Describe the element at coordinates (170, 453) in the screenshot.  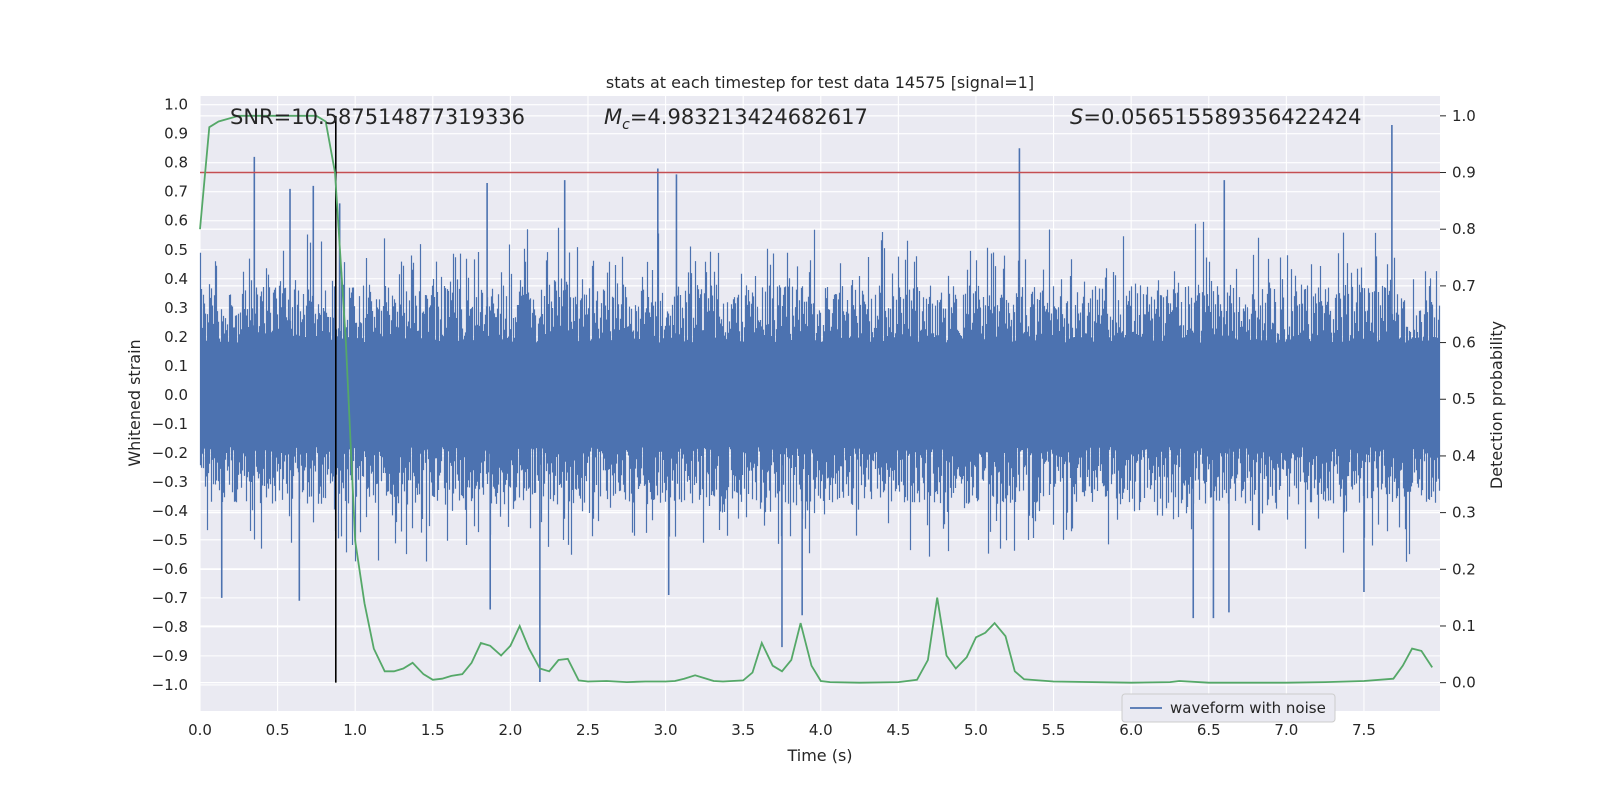
I see `y-tick-label: −0.2` at that location.